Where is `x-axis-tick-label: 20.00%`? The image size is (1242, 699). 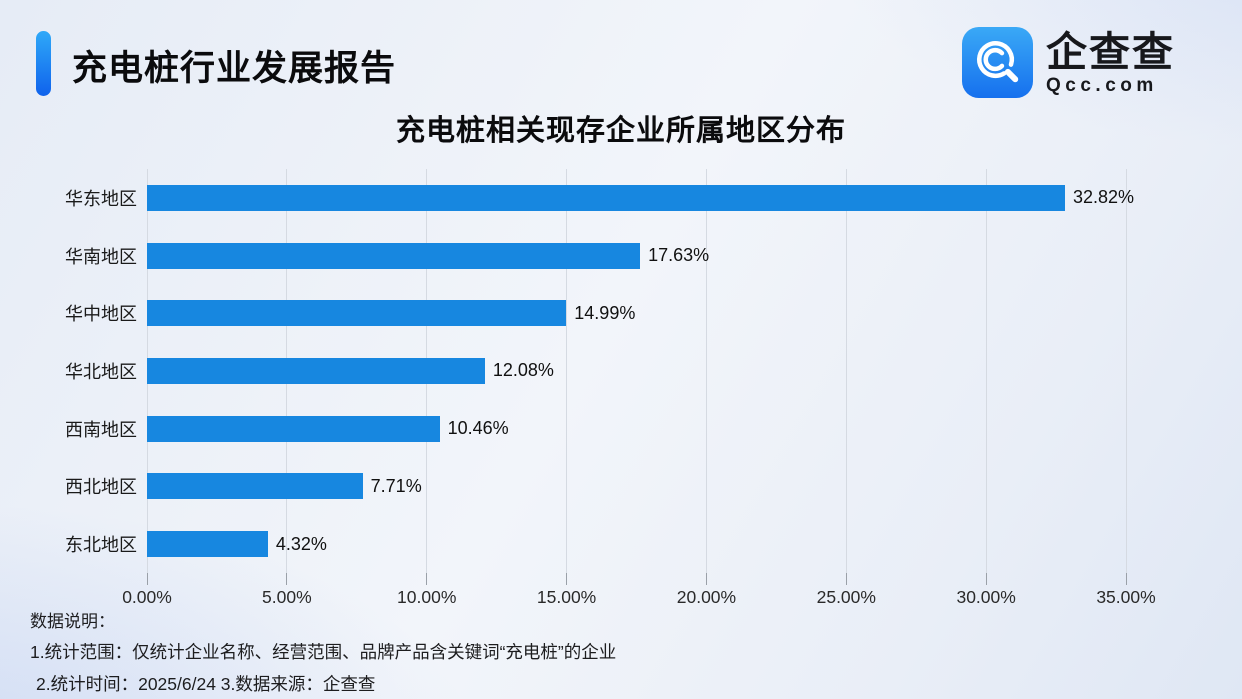
x-axis-tick-label: 20.00% is located at coordinates (706, 597).